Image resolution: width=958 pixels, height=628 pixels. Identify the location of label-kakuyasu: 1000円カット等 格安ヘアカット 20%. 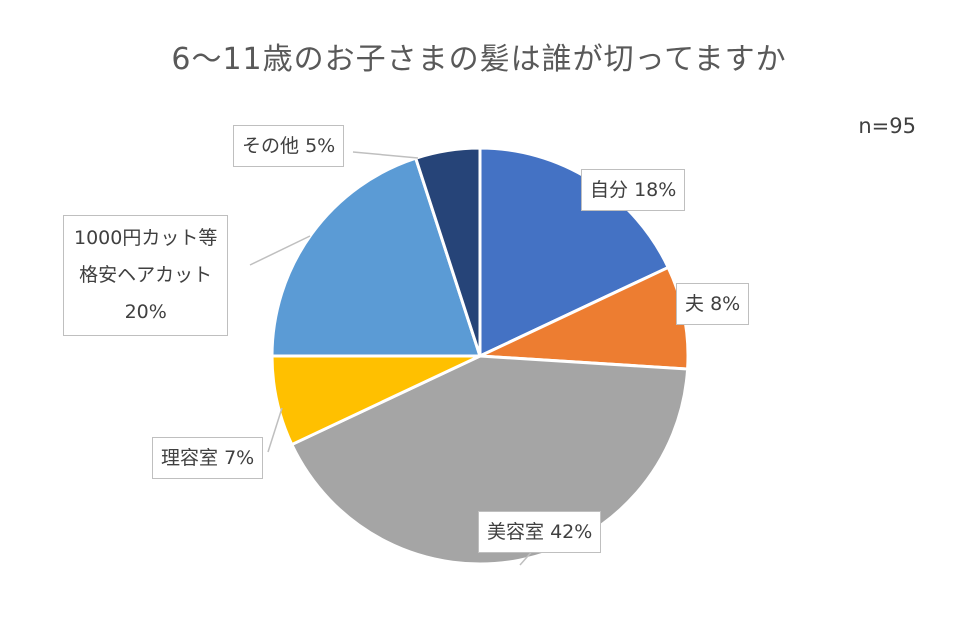
(146, 276).